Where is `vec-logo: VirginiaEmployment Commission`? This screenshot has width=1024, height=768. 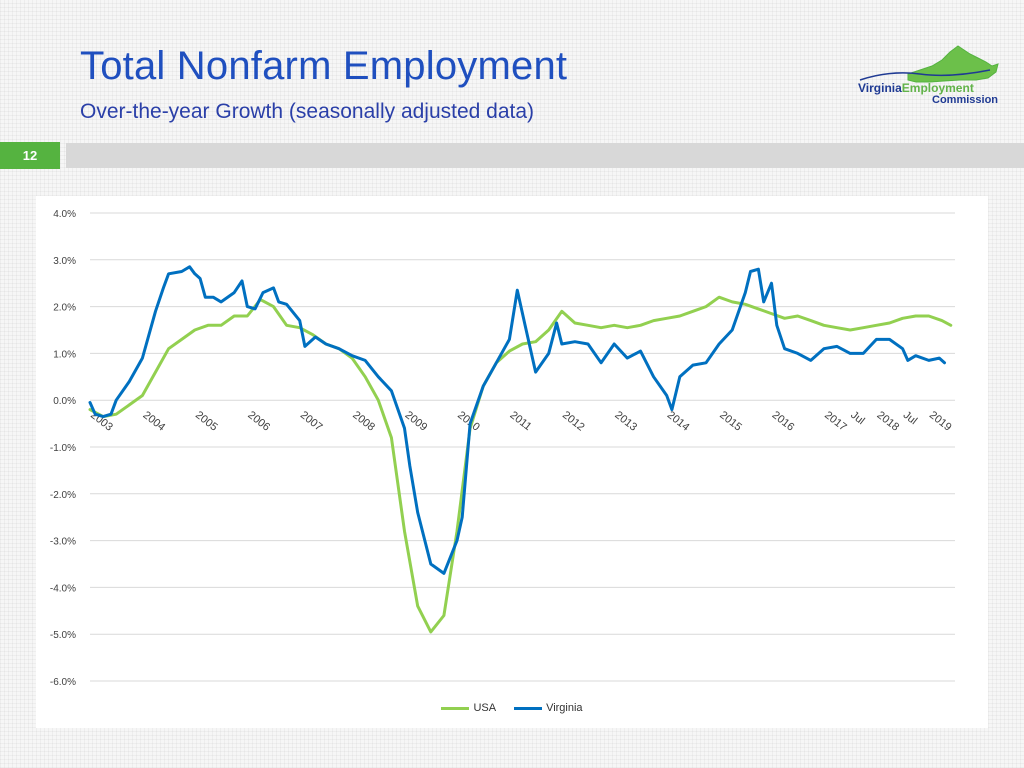 vec-logo: VirginiaEmployment Commission is located at coordinates (930, 74).